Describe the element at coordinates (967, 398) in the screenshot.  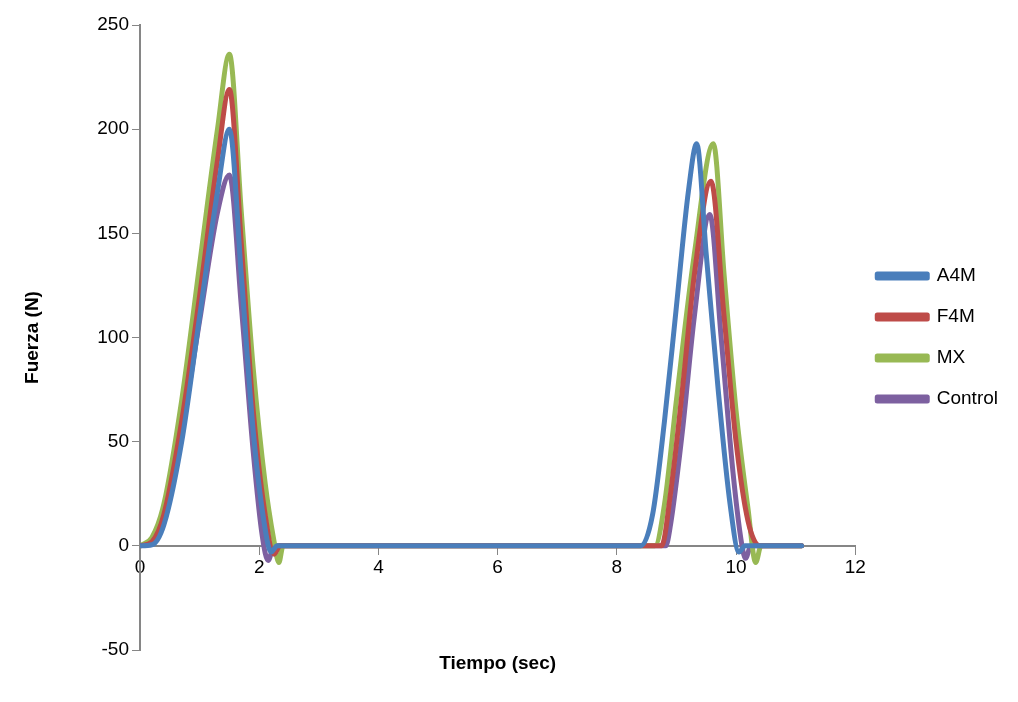
I see `legend-label: Control` at that location.